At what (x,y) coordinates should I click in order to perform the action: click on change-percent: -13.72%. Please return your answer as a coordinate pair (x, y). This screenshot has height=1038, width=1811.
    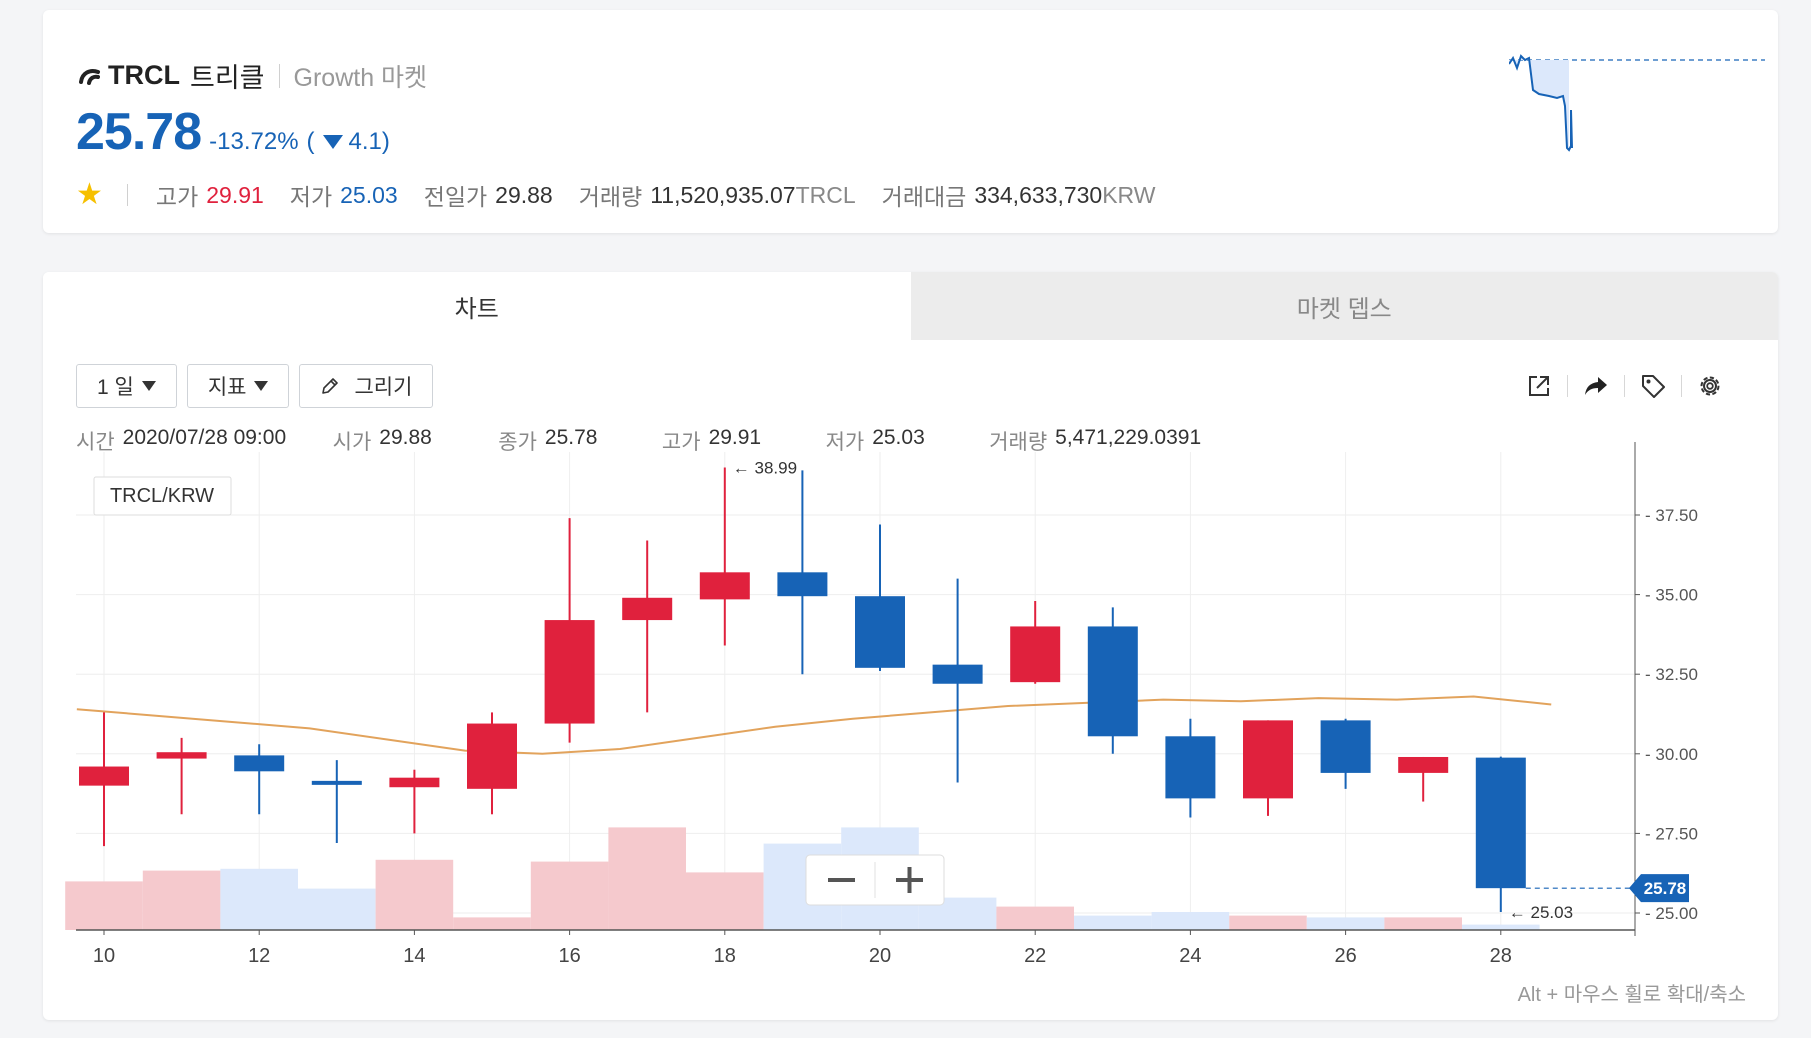
    Looking at the image, I should click on (254, 141).